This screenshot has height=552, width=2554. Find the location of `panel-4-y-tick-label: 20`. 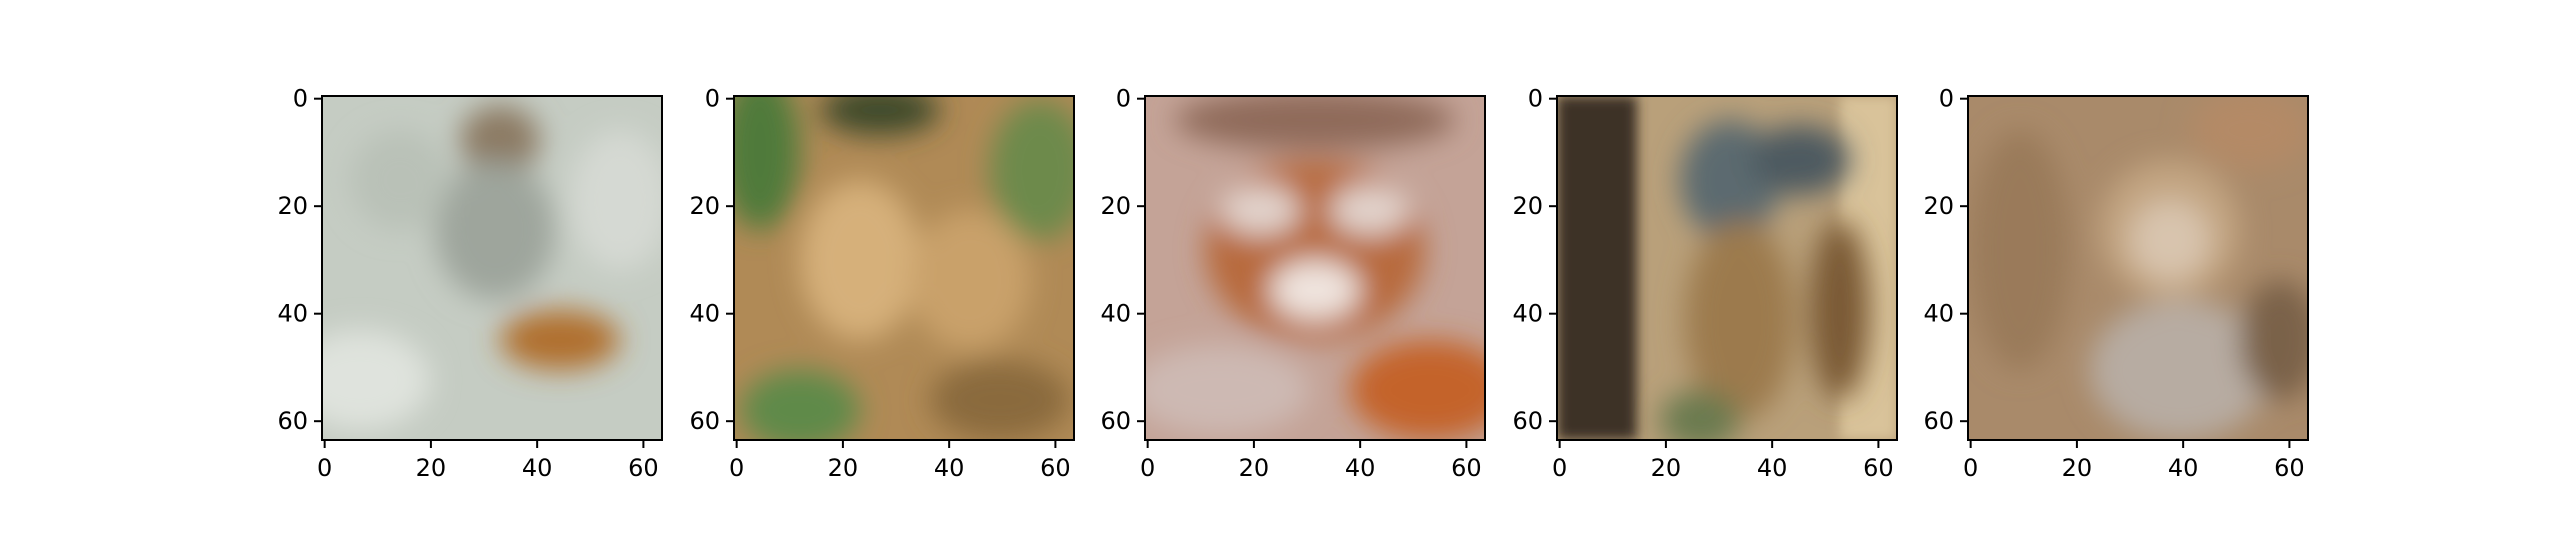

panel-4-y-tick-label: 20 is located at coordinates (1527, 206).